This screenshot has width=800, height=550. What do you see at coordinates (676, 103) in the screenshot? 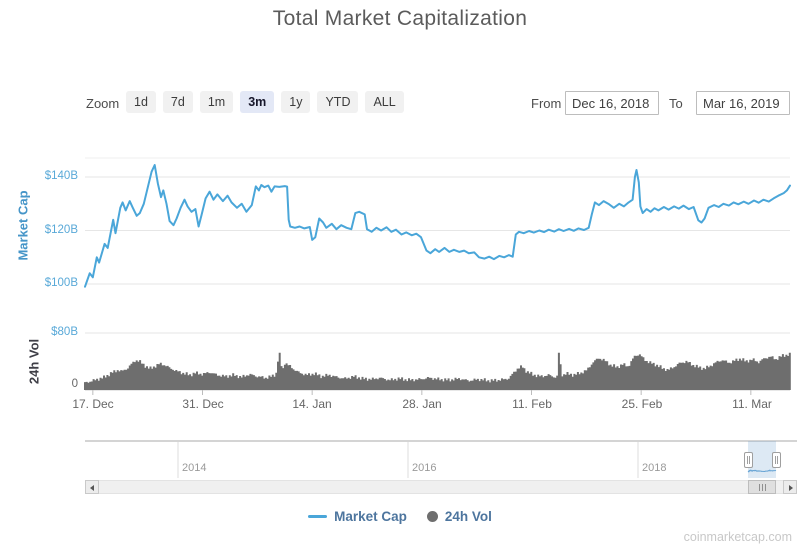
I see `to-date-label: To` at bounding box center [676, 103].